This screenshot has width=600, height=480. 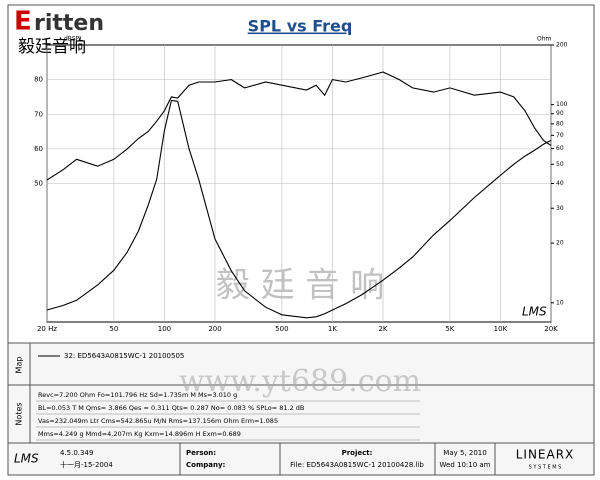 I want to click on version: 4.5.0.349, so click(x=76, y=453).